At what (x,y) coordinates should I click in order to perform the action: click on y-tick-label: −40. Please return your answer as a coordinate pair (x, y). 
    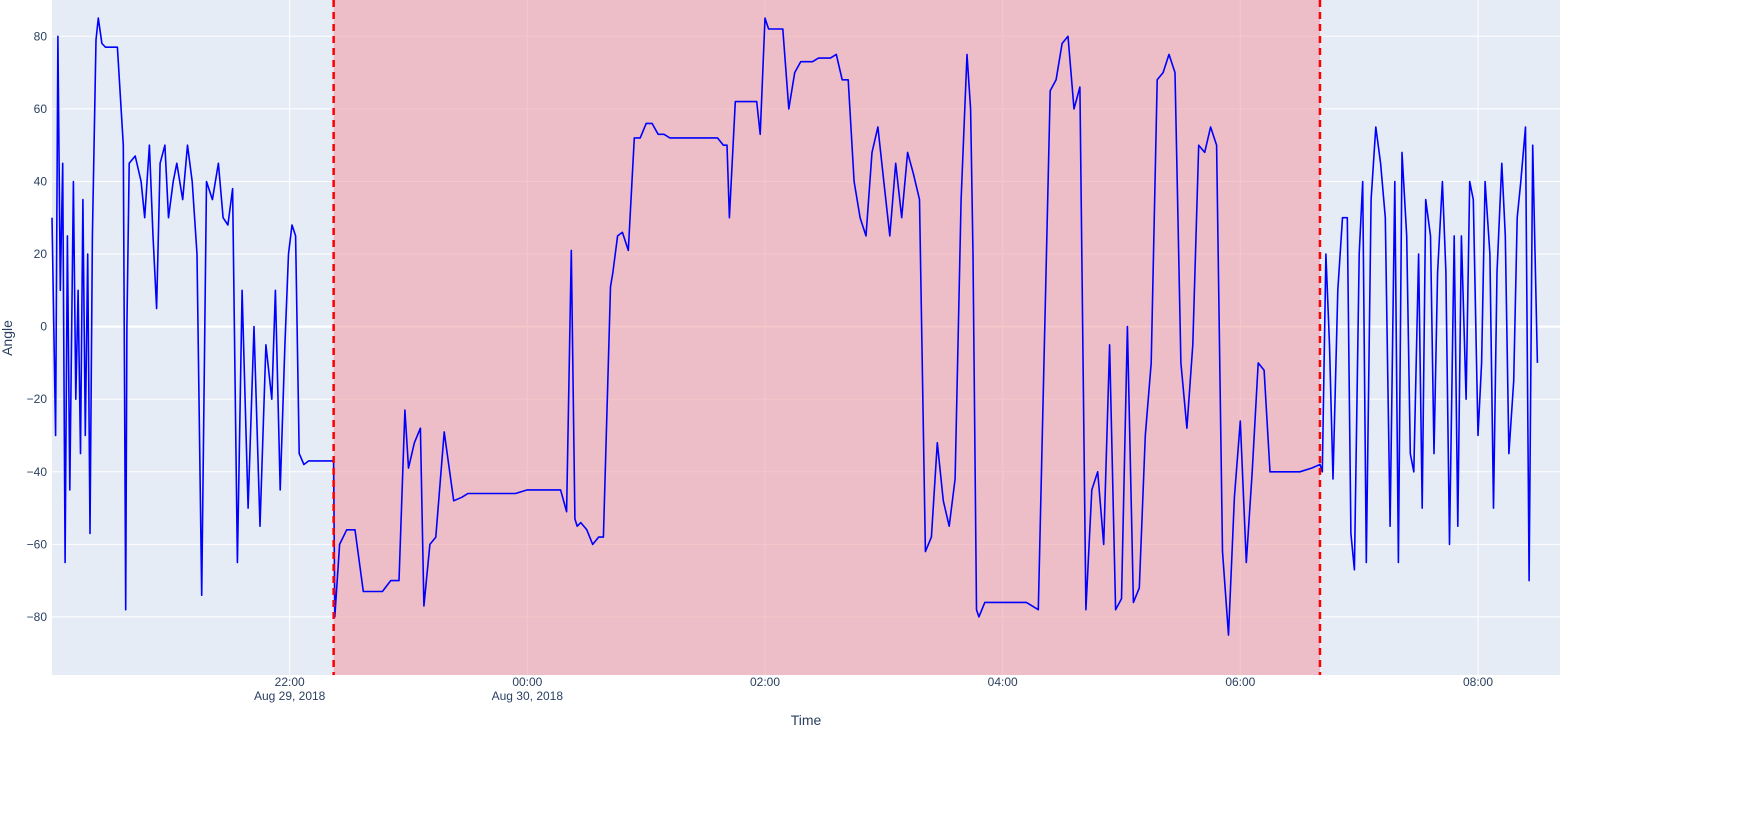
    Looking at the image, I should click on (37, 472).